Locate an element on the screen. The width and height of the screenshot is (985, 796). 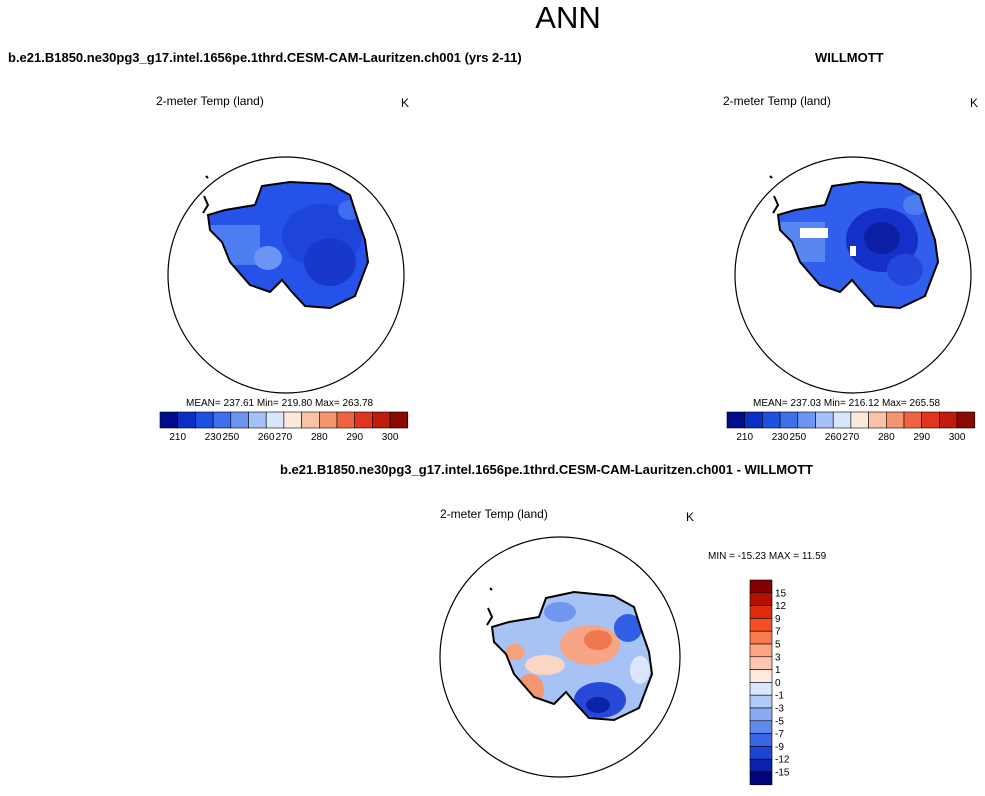
panel3-colorbar-tick-label: -9 is located at coordinates (779, 747).